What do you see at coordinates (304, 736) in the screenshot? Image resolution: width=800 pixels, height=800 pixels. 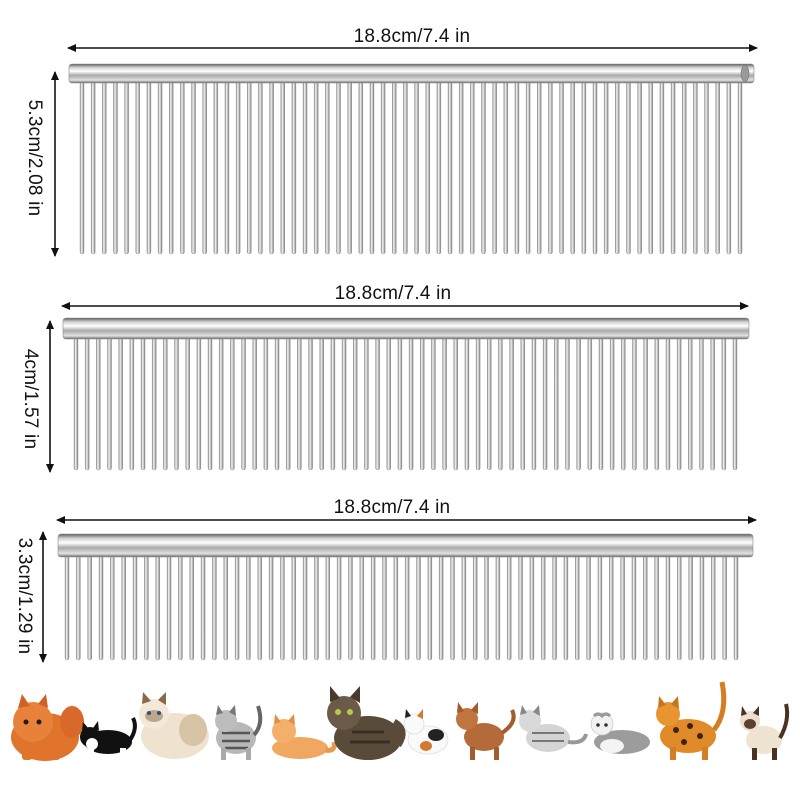 I see `cat-orange-tabby` at bounding box center [304, 736].